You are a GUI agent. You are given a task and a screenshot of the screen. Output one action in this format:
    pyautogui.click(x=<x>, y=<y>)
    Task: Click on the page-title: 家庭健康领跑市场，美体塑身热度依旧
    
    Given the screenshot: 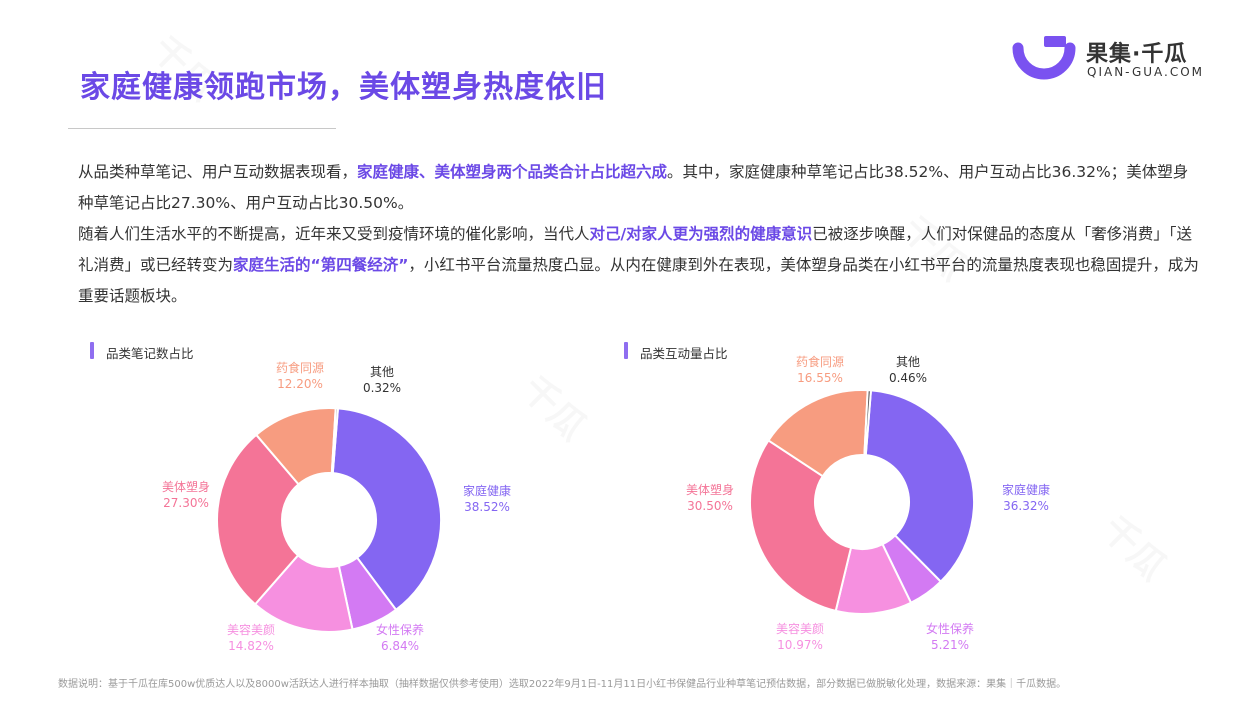 What is the action you would take?
    pyautogui.click(x=343, y=87)
    